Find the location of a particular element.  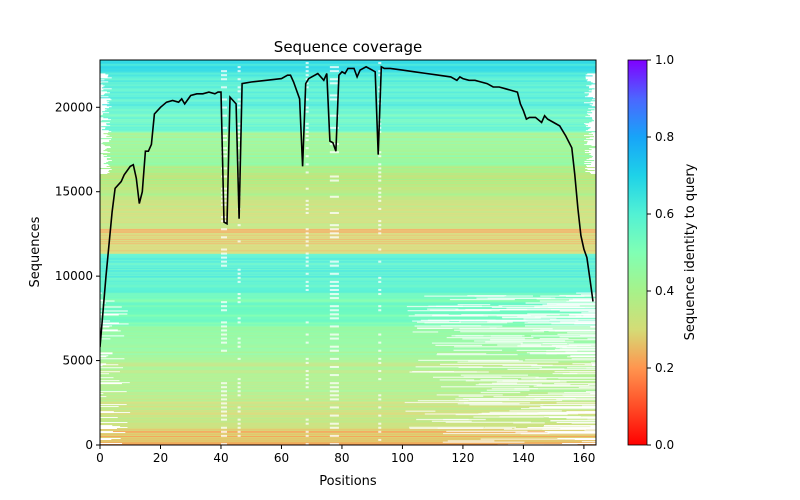

chart-title: Sequence coverage is located at coordinates (348, 47).